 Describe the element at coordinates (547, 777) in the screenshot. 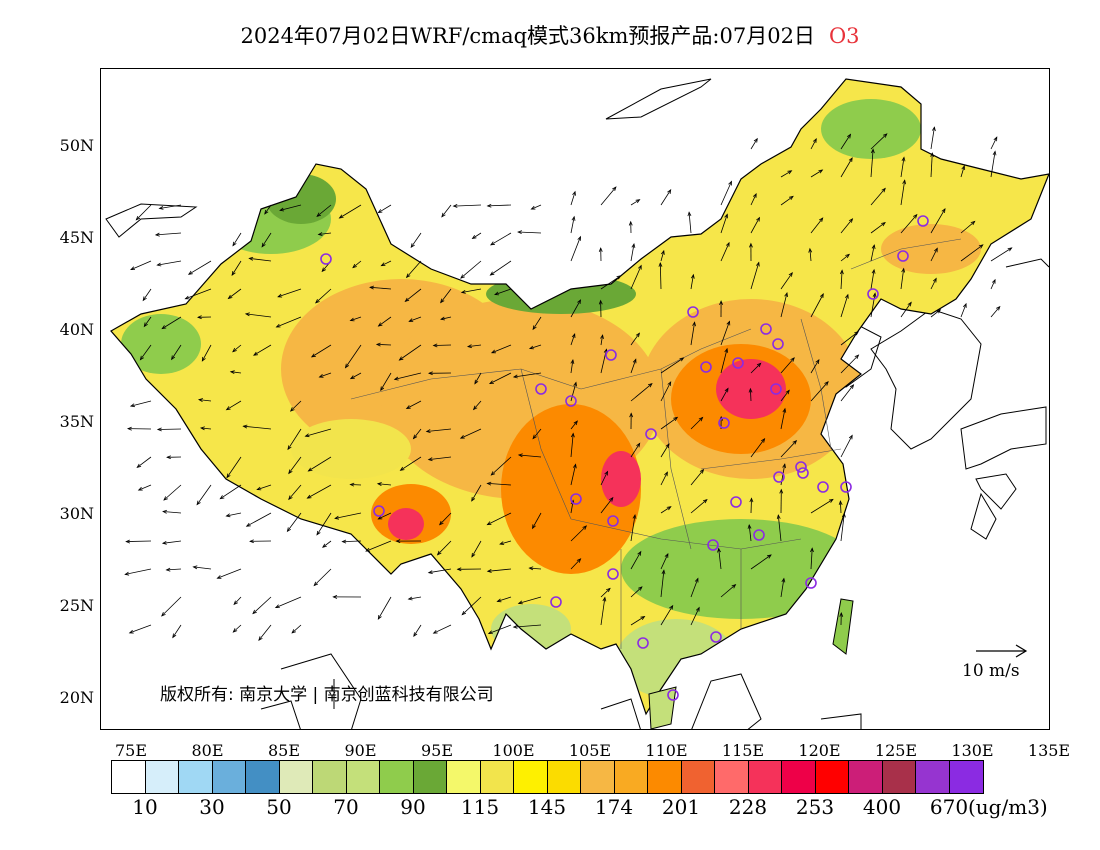

I see `color-legend-bar` at that location.